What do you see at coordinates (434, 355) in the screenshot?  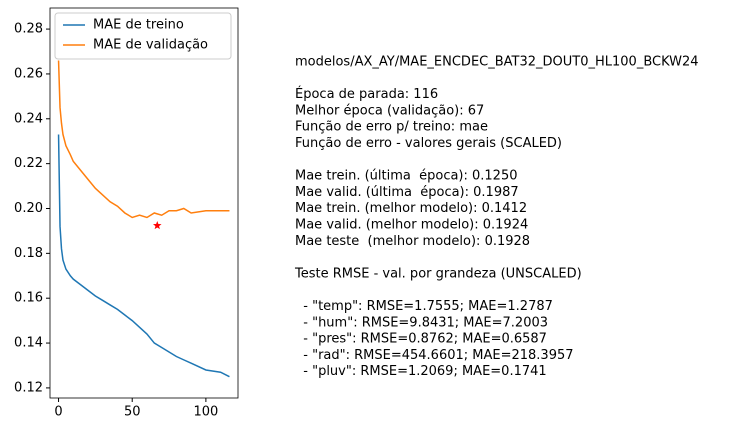 I see `info-text: - "rad": RMSE=454.6601; MAE=218.3957` at bounding box center [434, 355].